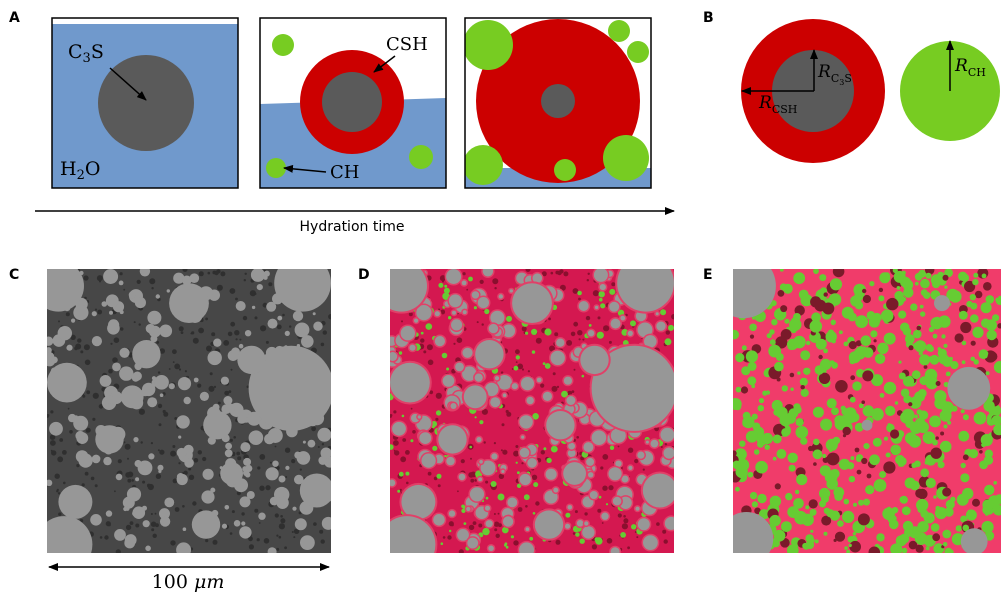  What do you see at coordinates (785, 109) in the screenshot?
I see `r-csh-sub: CSH` at bounding box center [785, 109].